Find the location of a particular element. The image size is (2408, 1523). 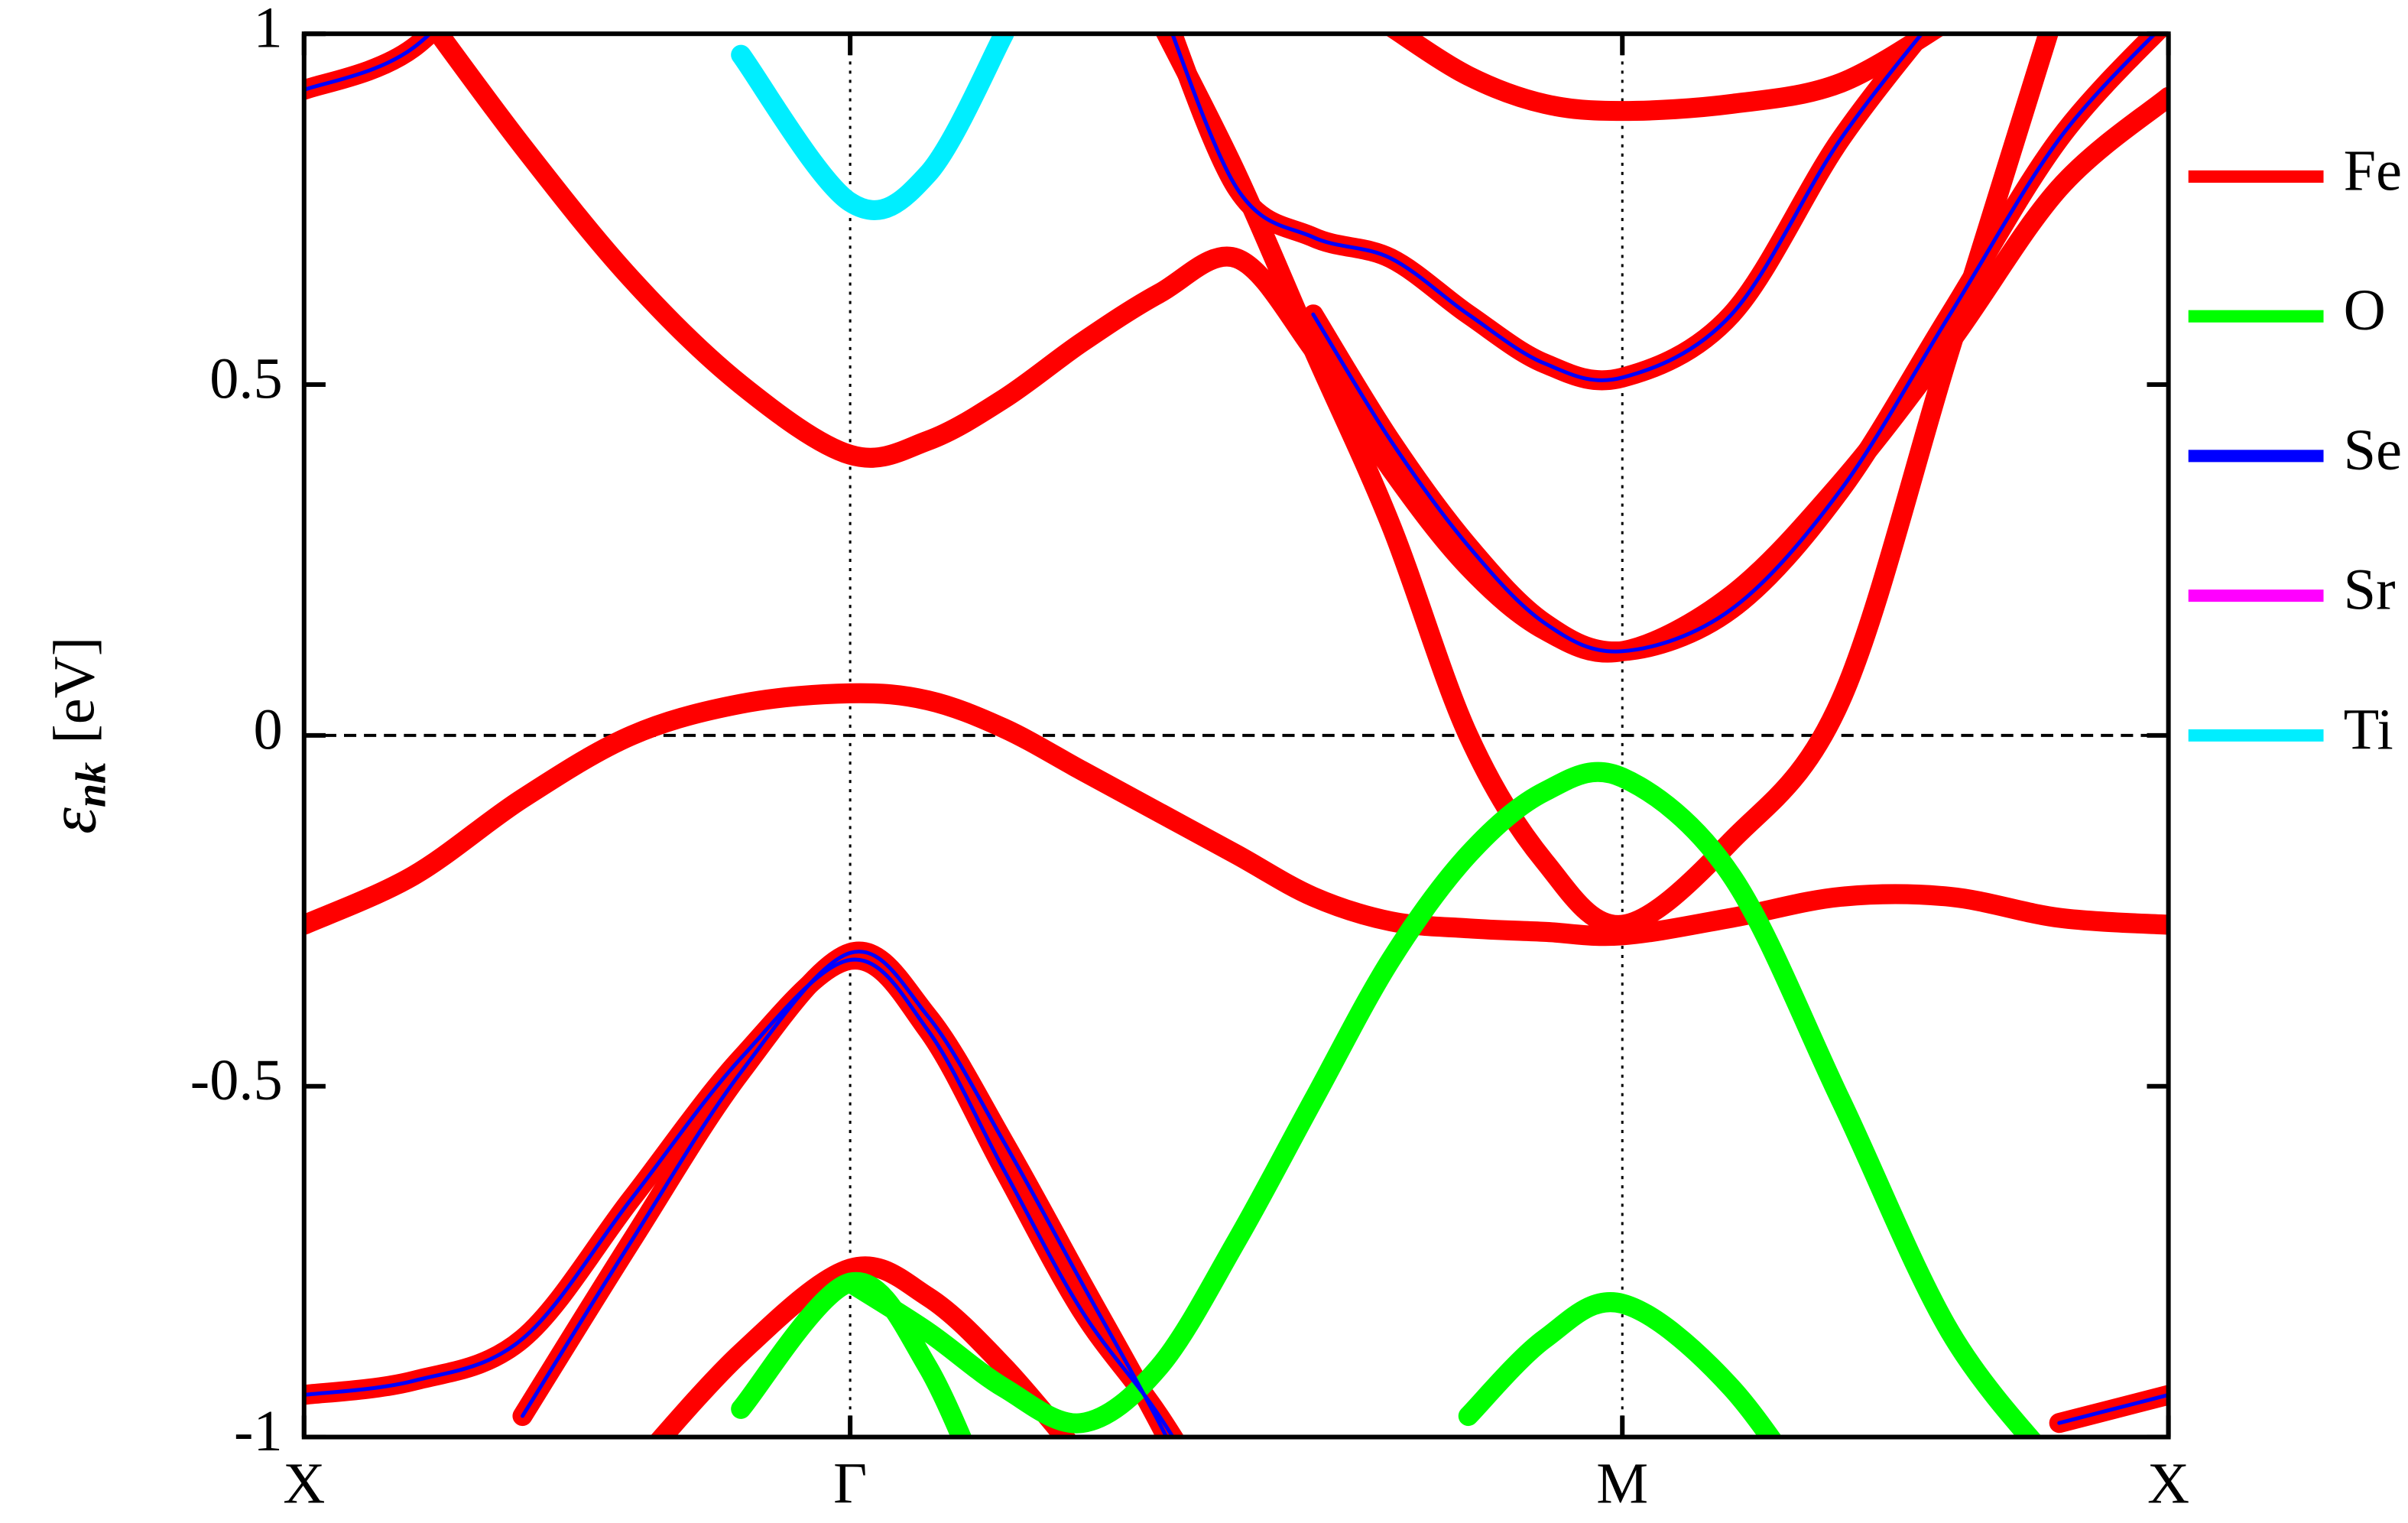

legend-label: Ti is located at coordinates (2369, 729).